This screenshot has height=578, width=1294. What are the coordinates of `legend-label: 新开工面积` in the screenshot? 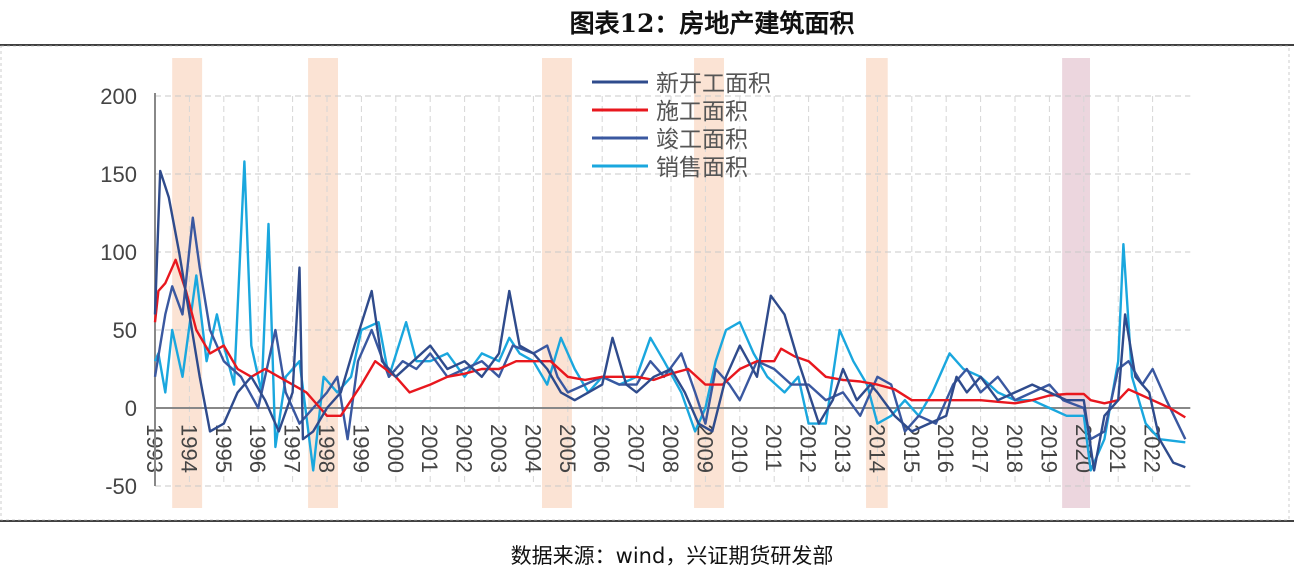 It's located at (713, 84).